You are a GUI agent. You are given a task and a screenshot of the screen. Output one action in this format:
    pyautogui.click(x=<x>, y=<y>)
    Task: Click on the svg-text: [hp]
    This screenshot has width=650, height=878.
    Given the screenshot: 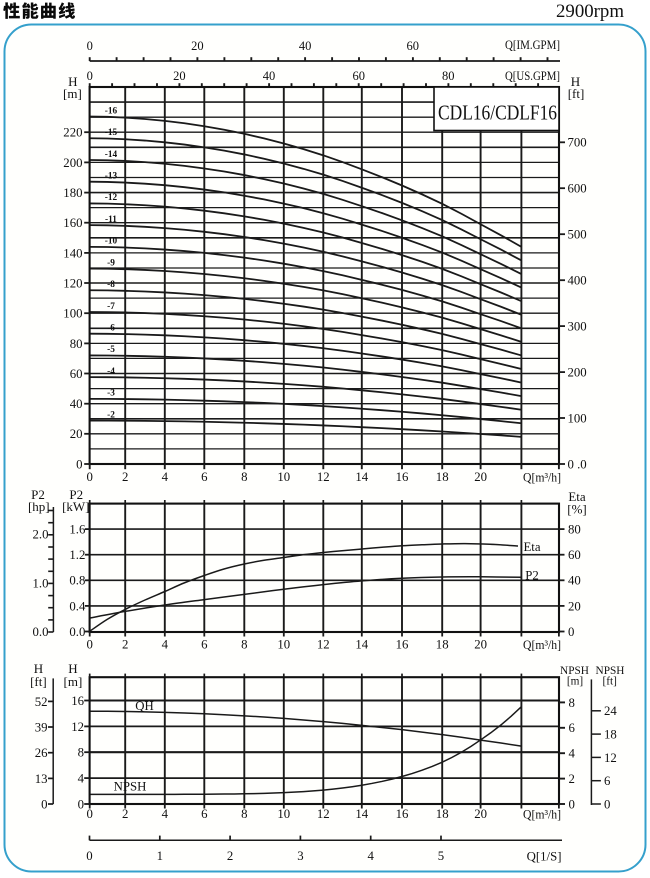 What is the action you would take?
    pyautogui.click(x=39, y=506)
    